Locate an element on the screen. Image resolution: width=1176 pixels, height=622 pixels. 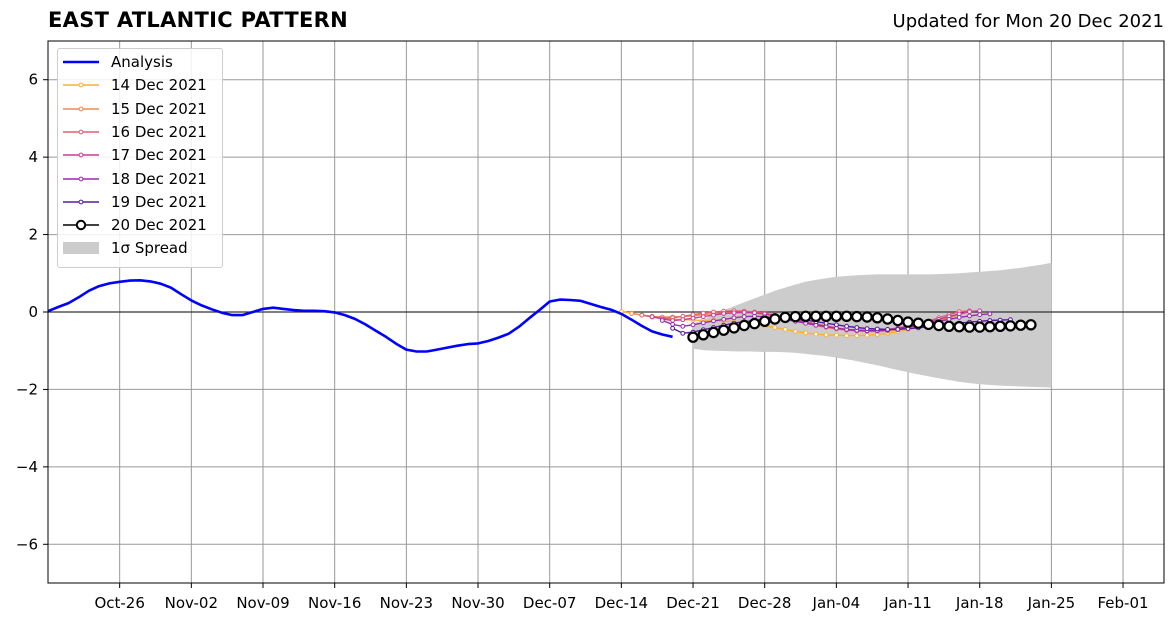
chart-subtitle: Updated for Mon 20 Dec 2021 is located at coordinates (1028, 21).